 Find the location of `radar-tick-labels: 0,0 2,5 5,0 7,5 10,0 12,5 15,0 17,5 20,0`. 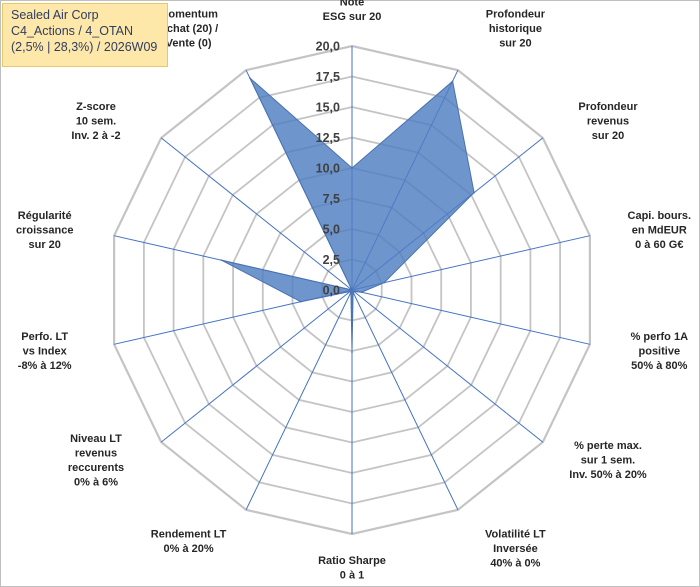

radar-tick-labels: 0,0 2,5 5,0 7,5 10,0 12,5 15,0 17,5 20,0 is located at coordinates (328, 169).